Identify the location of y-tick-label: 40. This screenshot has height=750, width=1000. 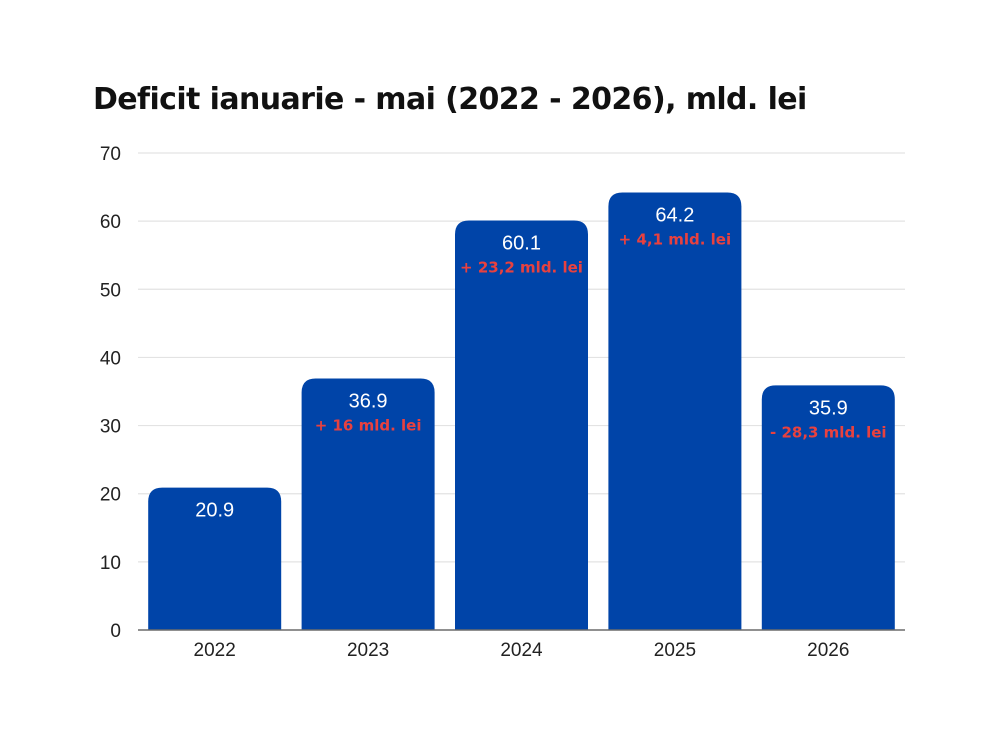
(110, 358).